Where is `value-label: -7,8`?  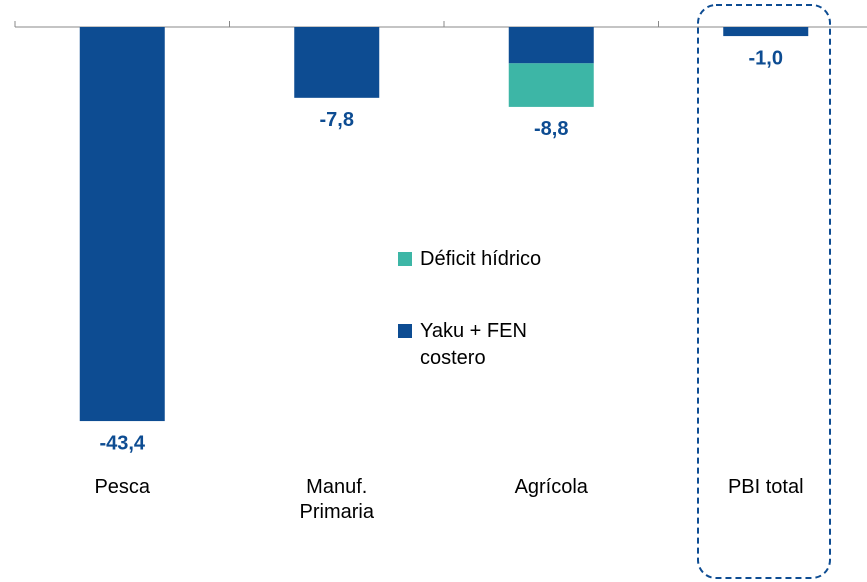 value-label: -7,8 is located at coordinates (337, 120).